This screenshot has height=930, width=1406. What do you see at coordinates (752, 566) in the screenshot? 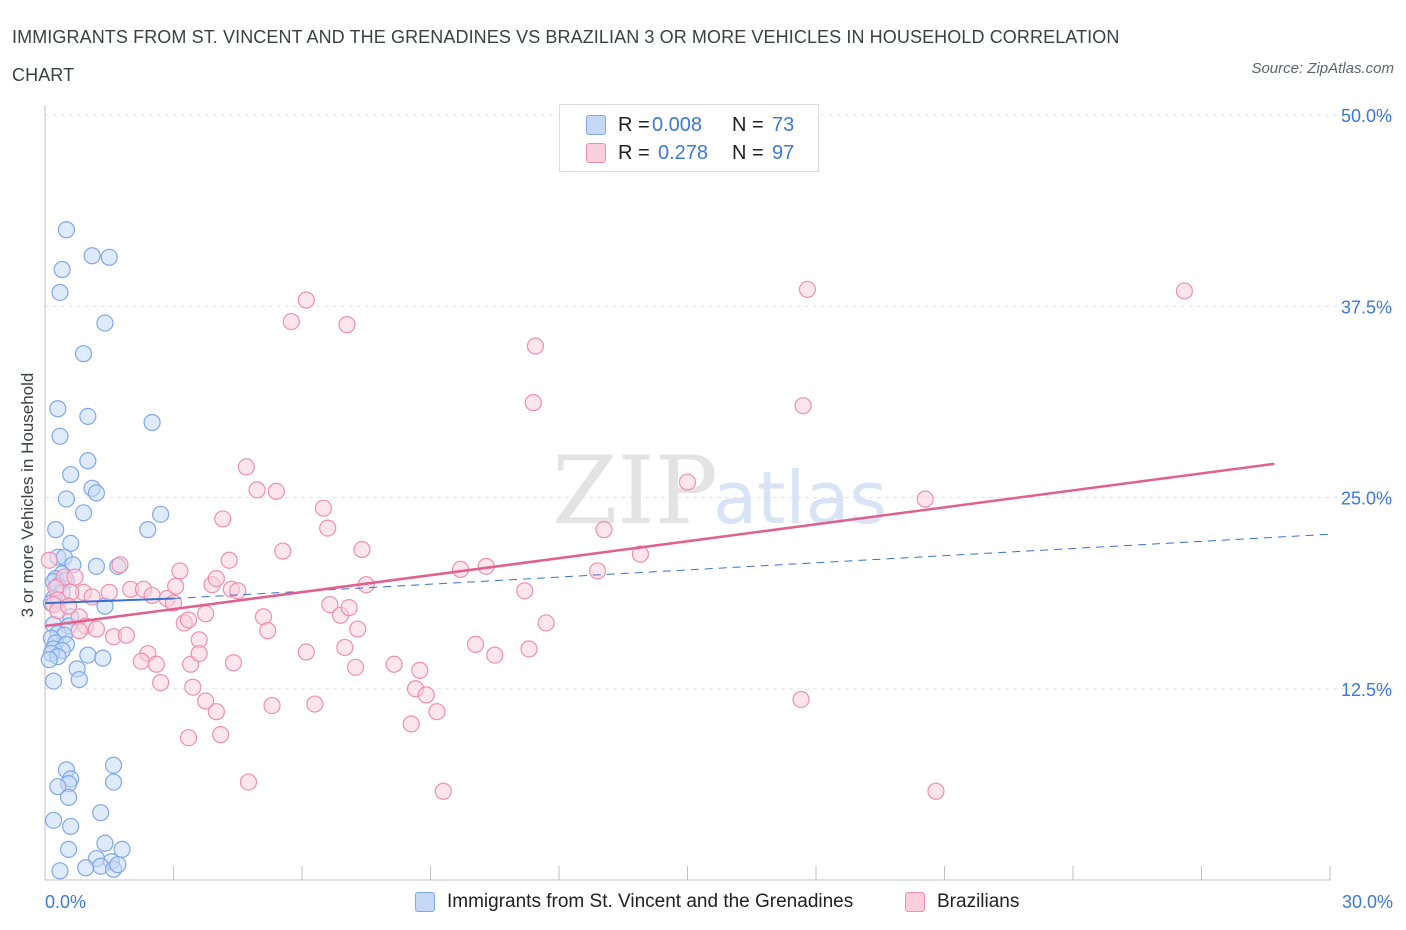
I see `trend-line-immigrants-dashed` at bounding box center [752, 566].